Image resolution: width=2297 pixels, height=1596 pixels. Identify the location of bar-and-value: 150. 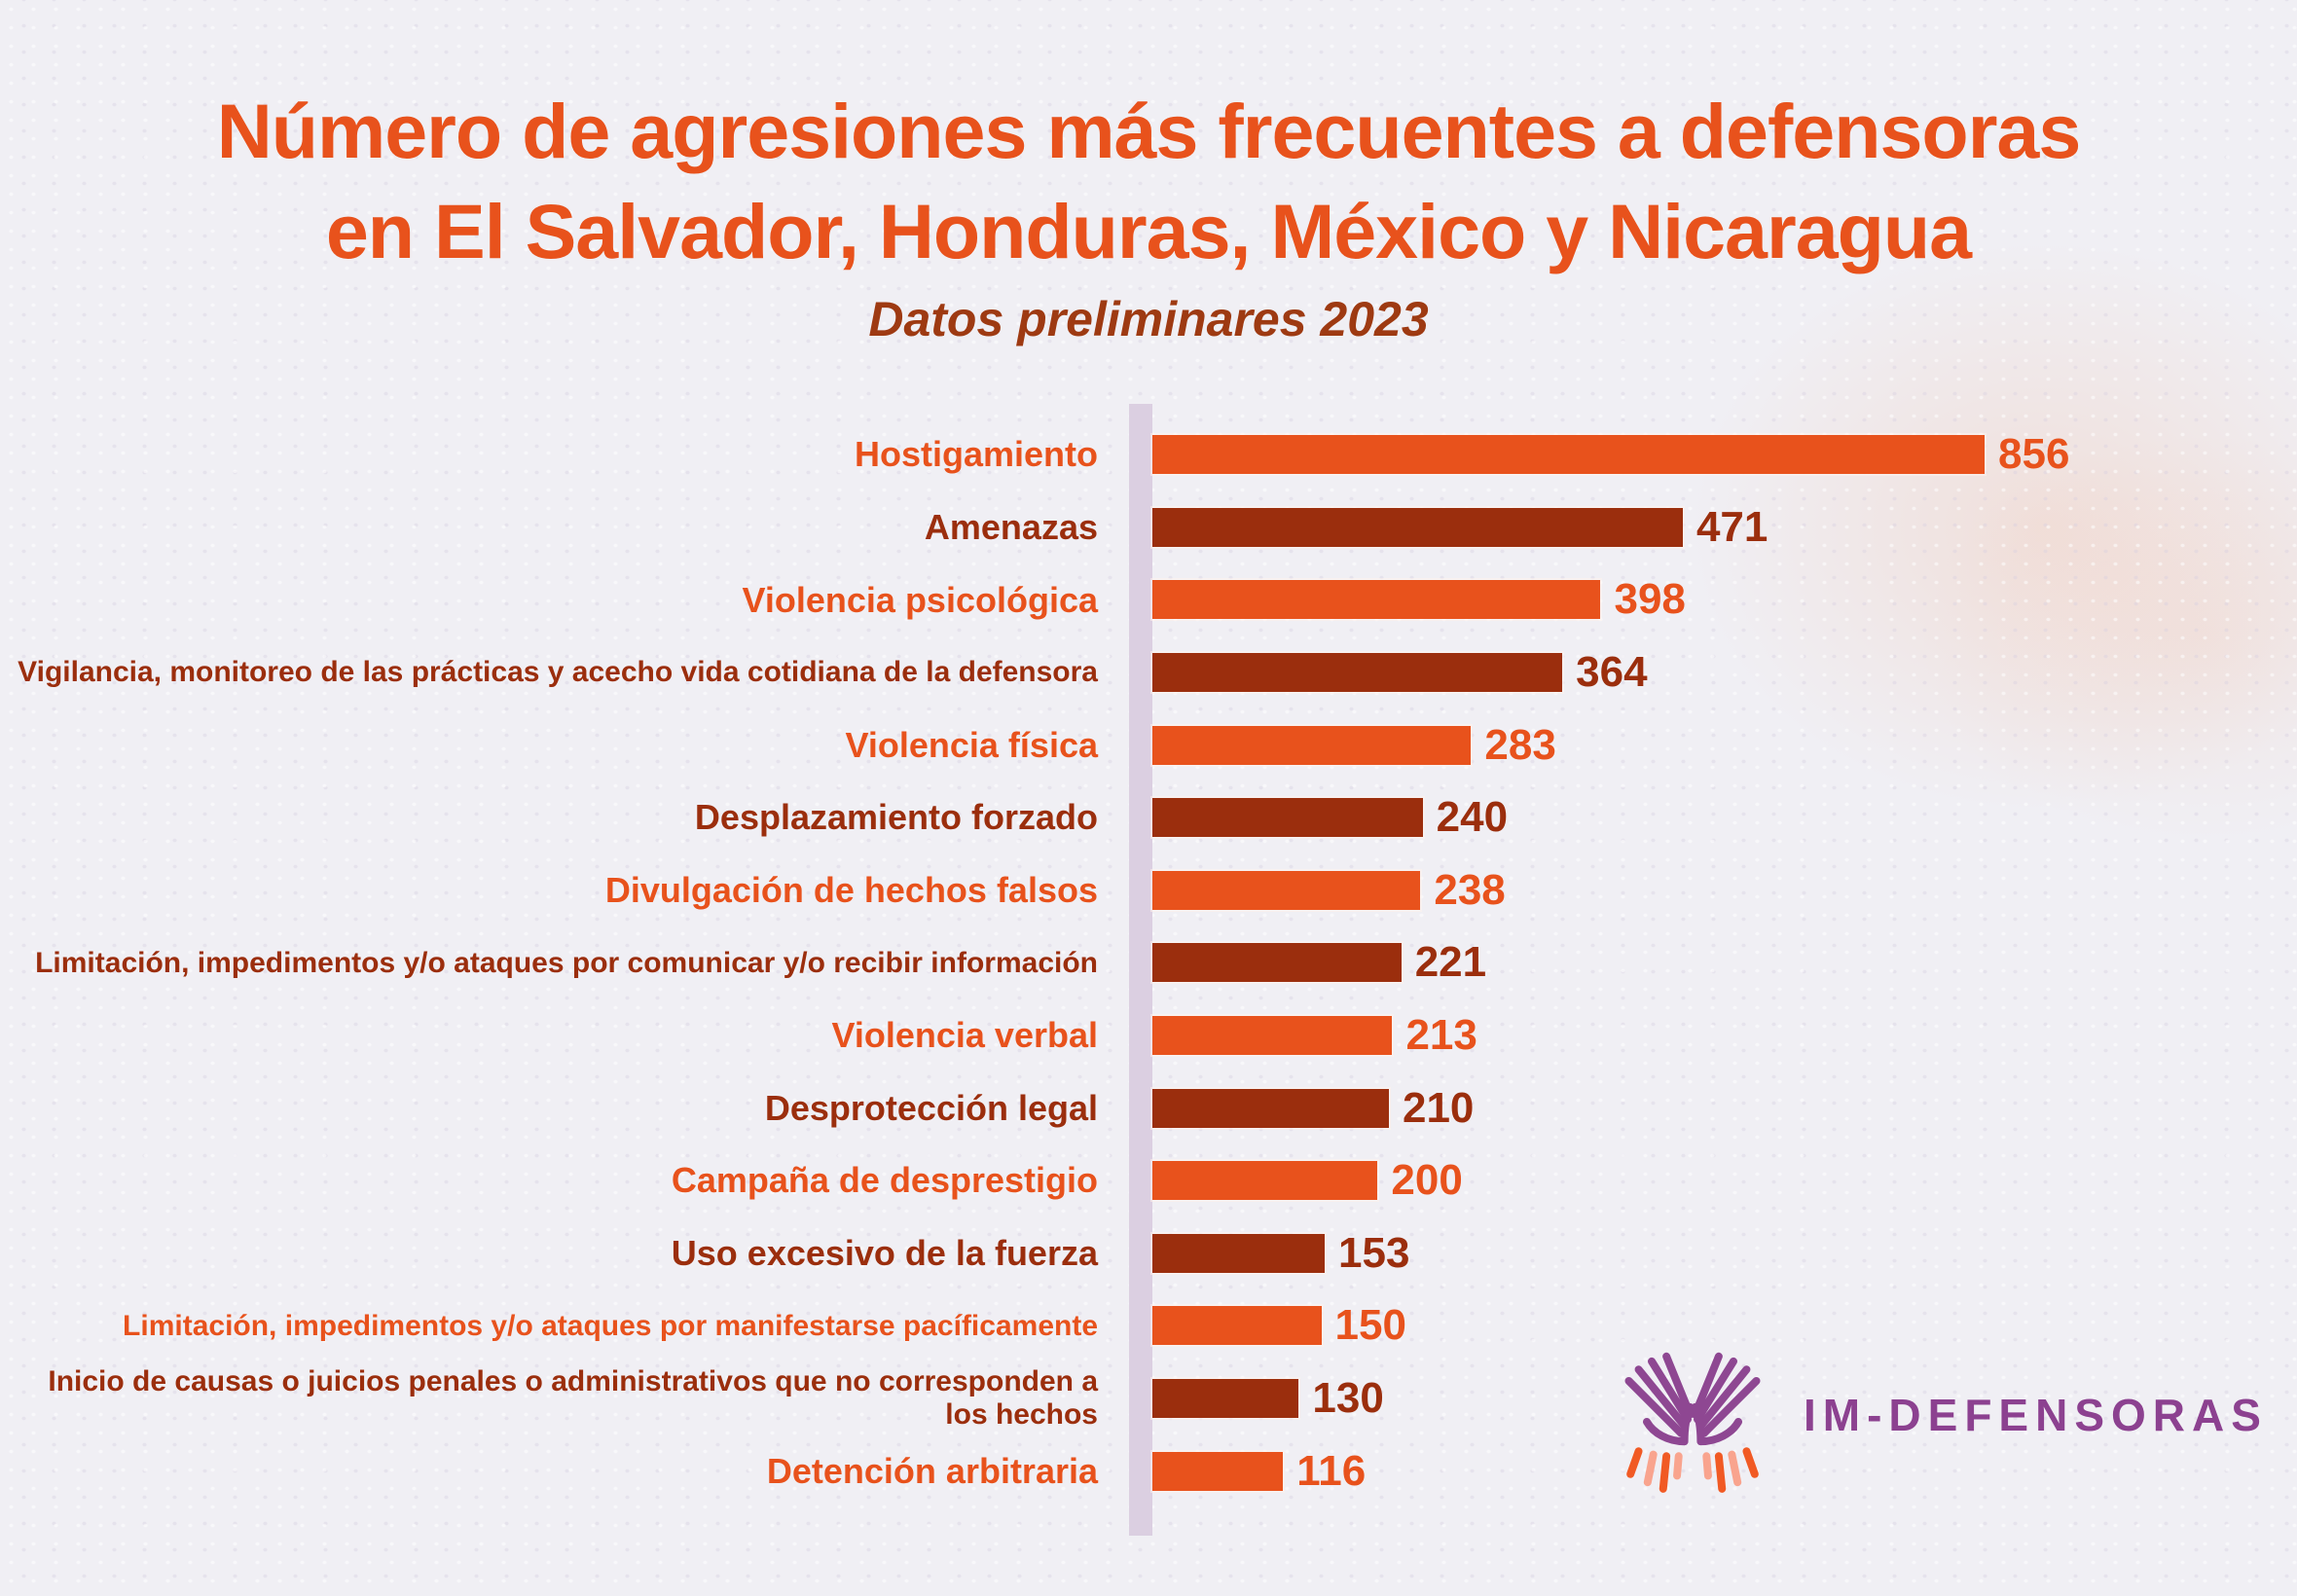
(1279, 1325).